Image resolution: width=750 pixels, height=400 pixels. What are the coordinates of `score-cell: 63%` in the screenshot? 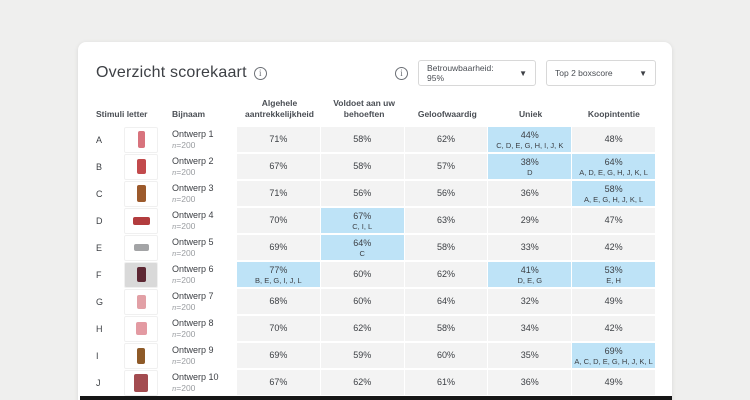 It's located at (446, 221).